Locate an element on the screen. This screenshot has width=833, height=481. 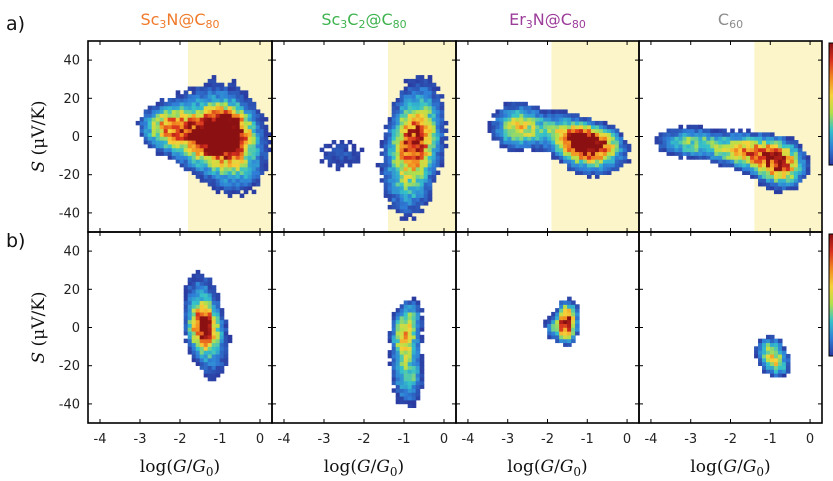
panel-b-c60 is located at coordinates (772, 356).